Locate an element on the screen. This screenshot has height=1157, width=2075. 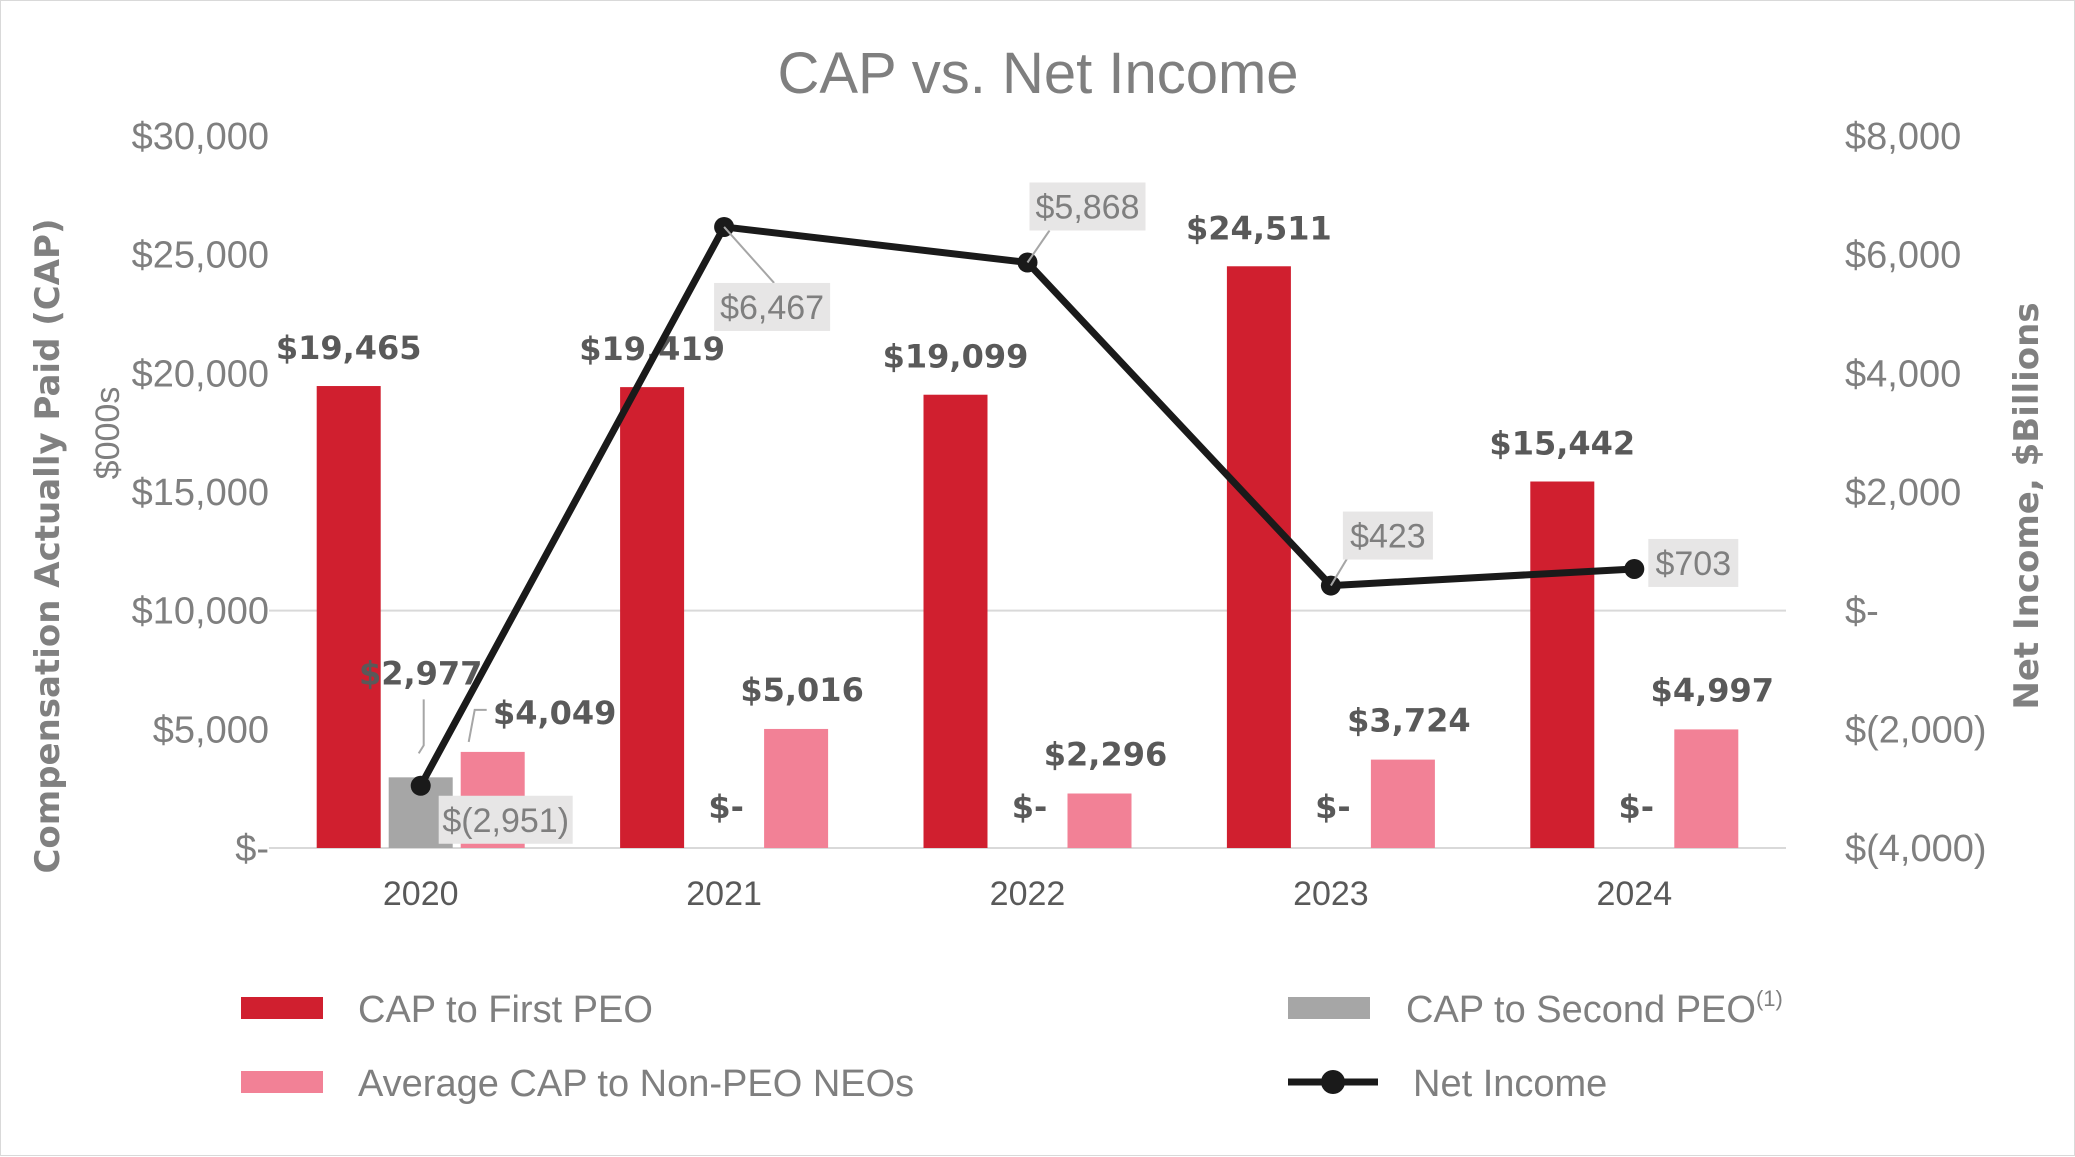
y-tick-label: $25,000 is located at coordinates (200, 256).